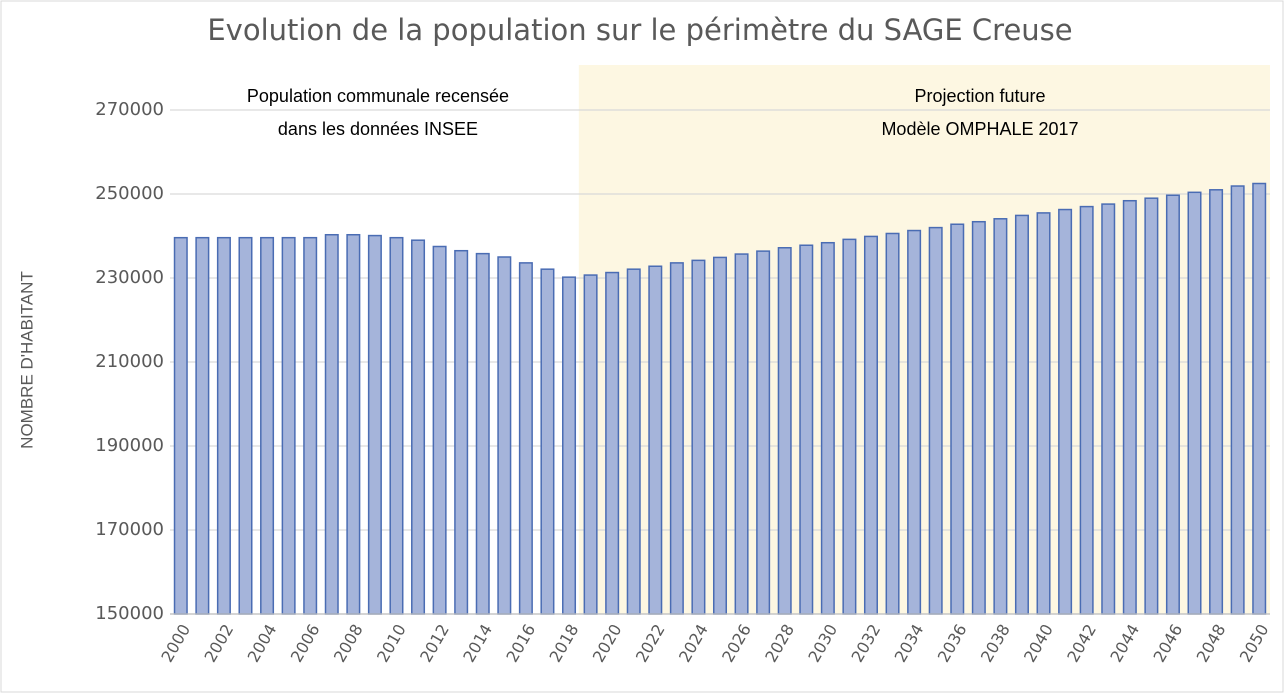 The width and height of the screenshot is (1284, 693). What do you see at coordinates (129, 613) in the screenshot?
I see `y-tick-label: 150000` at bounding box center [129, 613].